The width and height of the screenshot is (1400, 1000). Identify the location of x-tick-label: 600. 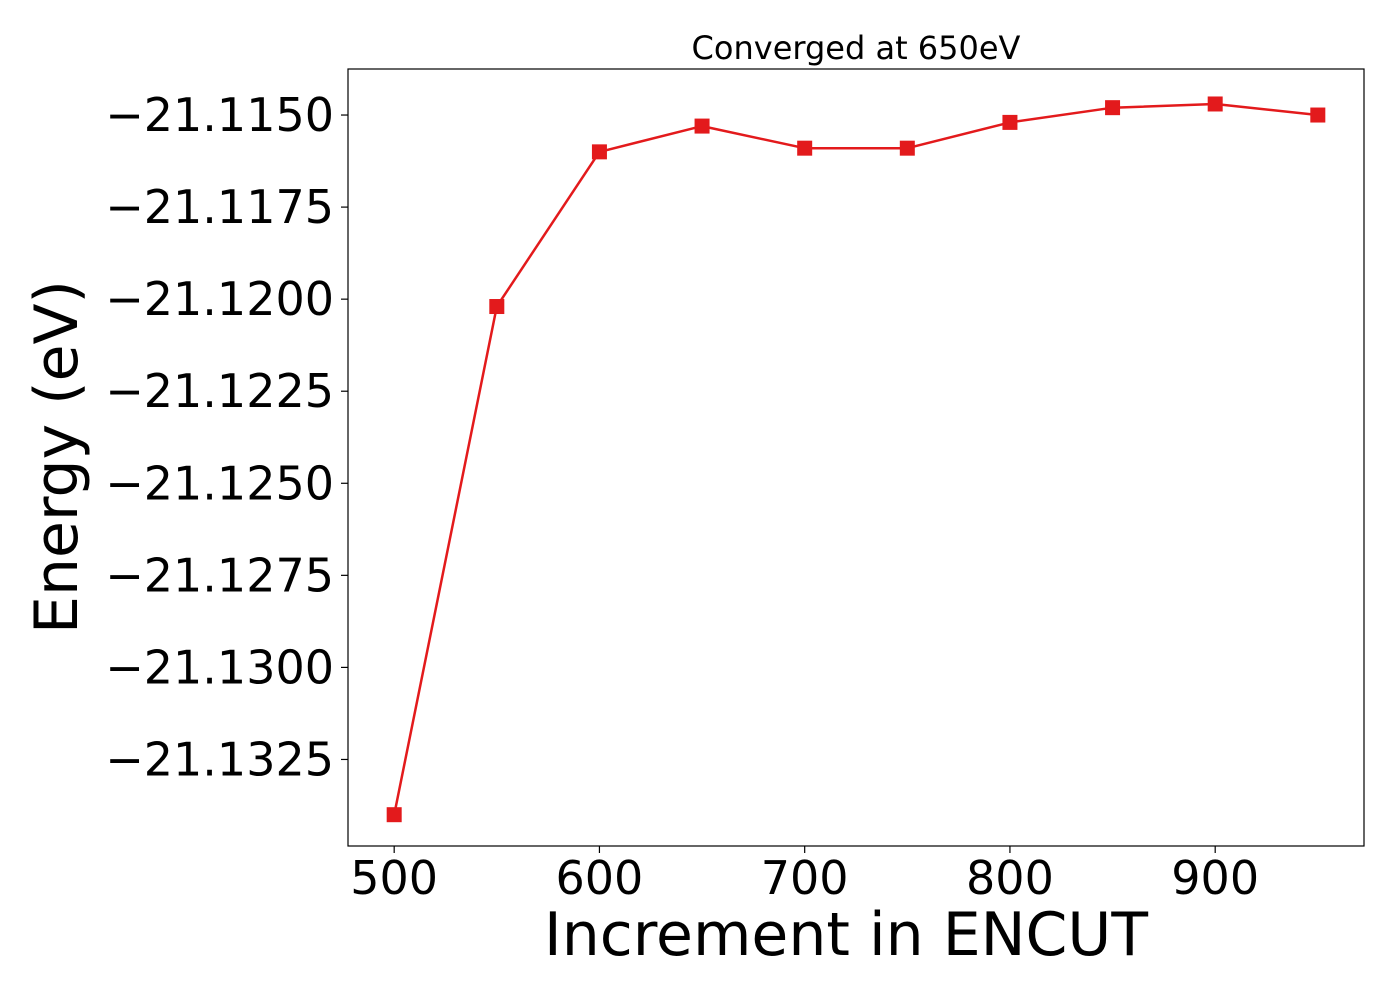
(600, 878).